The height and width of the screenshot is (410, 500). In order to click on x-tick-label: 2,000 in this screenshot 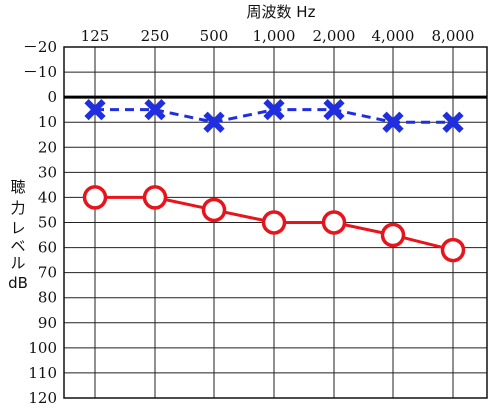, I will do `click(334, 36)`.